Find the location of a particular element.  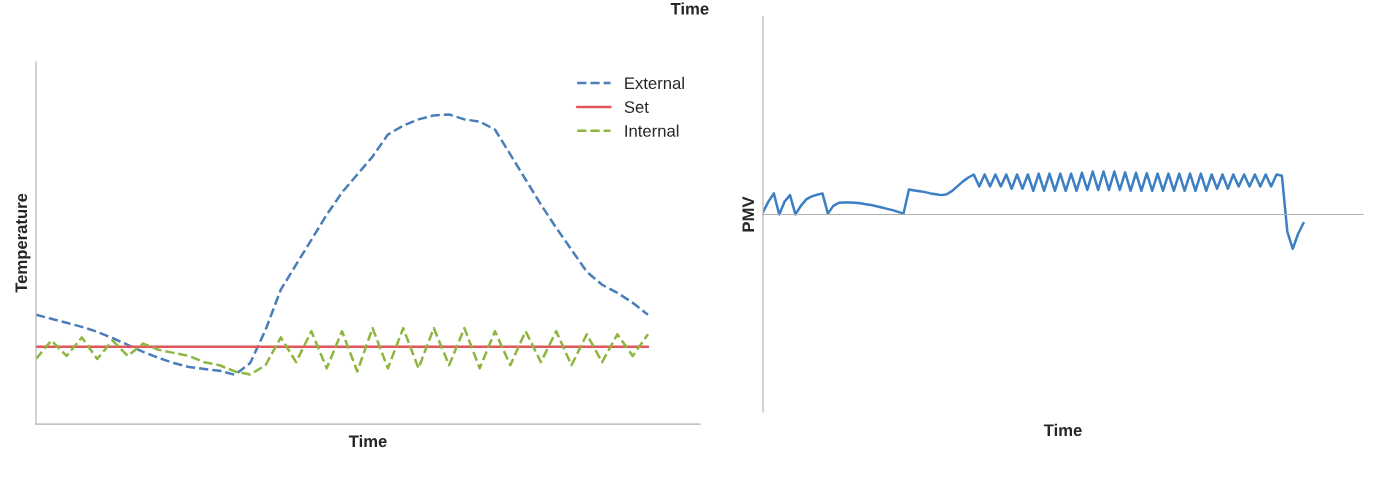

y-axis-title: Temperature is located at coordinates (23, 243).